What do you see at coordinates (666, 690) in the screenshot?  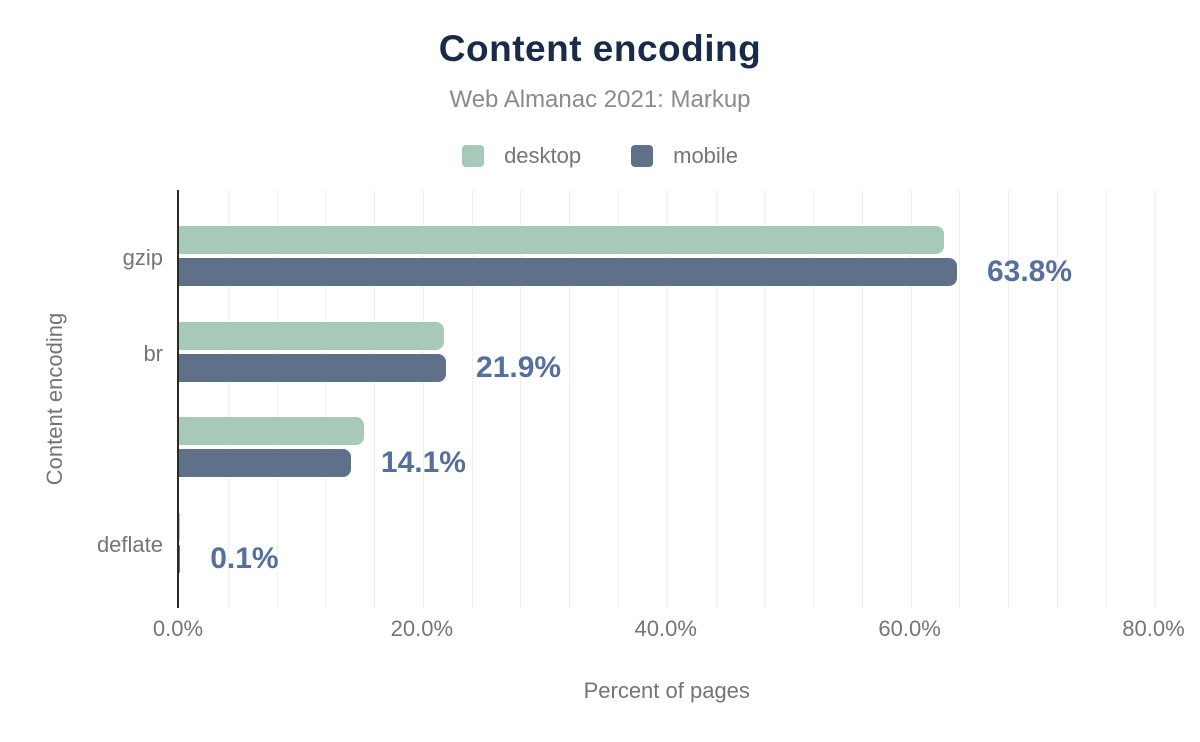 I see `x-axis-title: Percent of pages` at bounding box center [666, 690].